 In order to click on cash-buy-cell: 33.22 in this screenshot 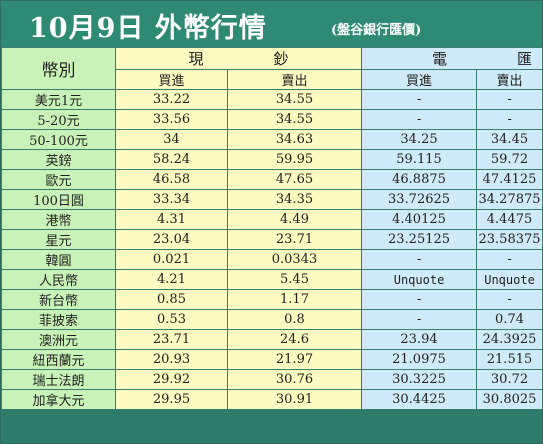, I will do `click(171, 99)`.